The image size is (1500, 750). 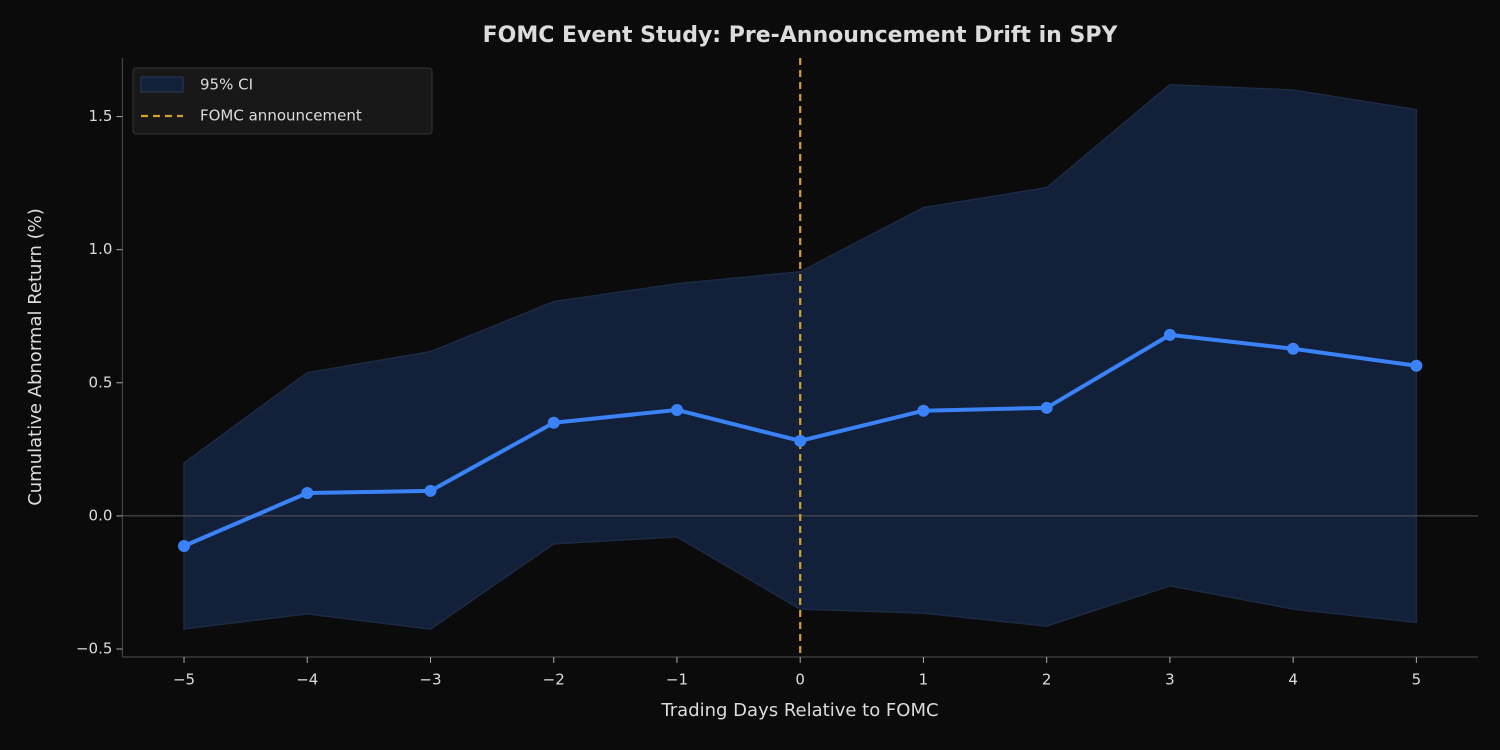 What do you see at coordinates (1170, 680) in the screenshot?
I see `x-tick-label: 3` at bounding box center [1170, 680].